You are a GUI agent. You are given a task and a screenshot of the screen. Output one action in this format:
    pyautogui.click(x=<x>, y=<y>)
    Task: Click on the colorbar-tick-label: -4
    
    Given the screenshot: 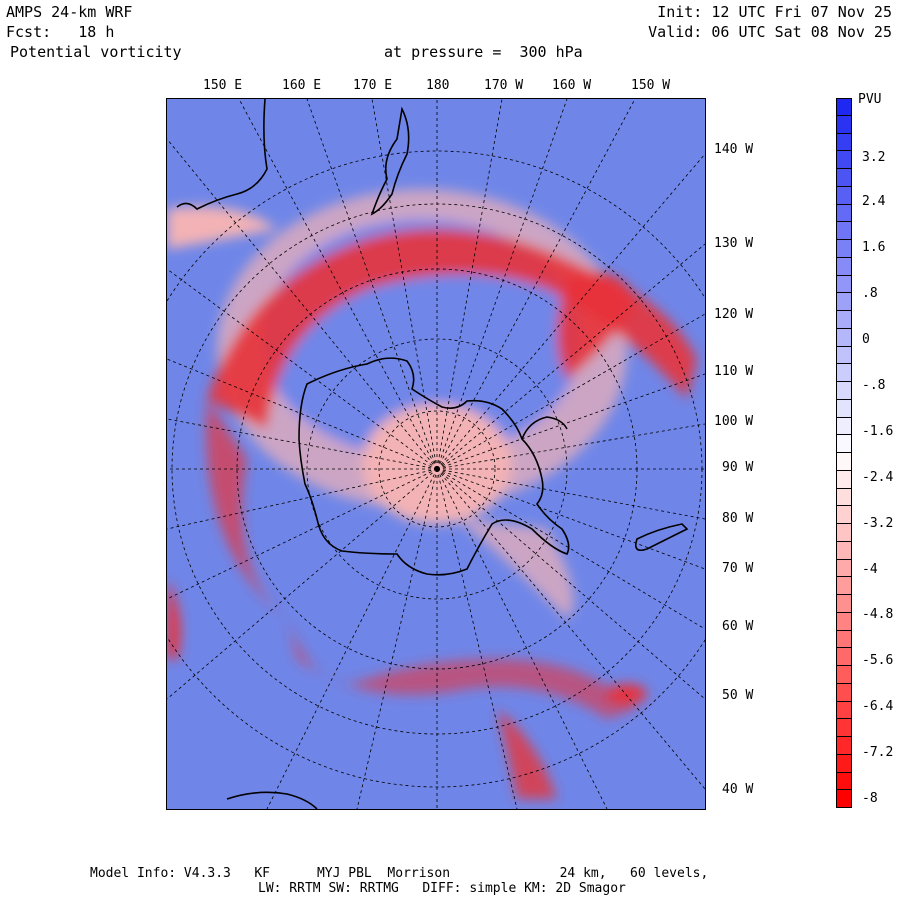 What is the action you would take?
    pyautogui.click(x=870, y=569)
    